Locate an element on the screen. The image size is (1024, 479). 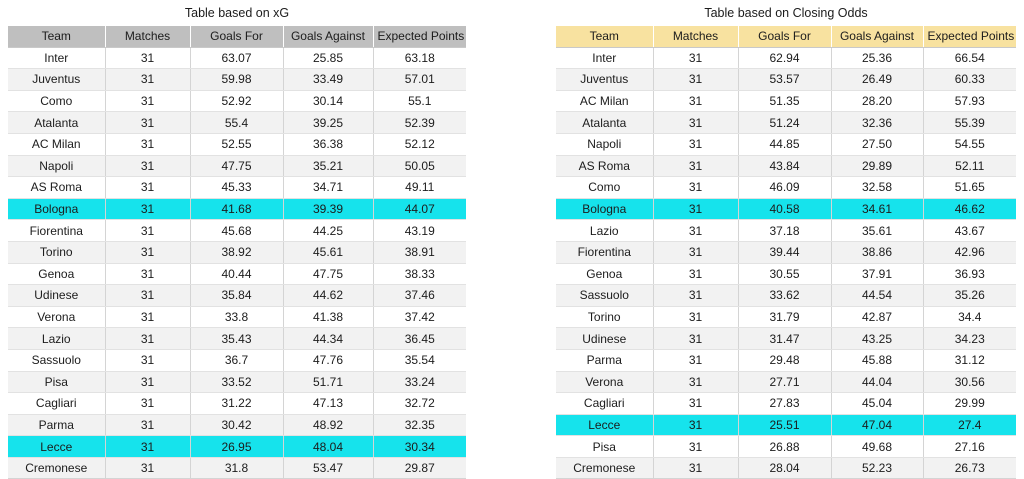
cell-goals-against: 48.92 is located at coordinates (328, 425).